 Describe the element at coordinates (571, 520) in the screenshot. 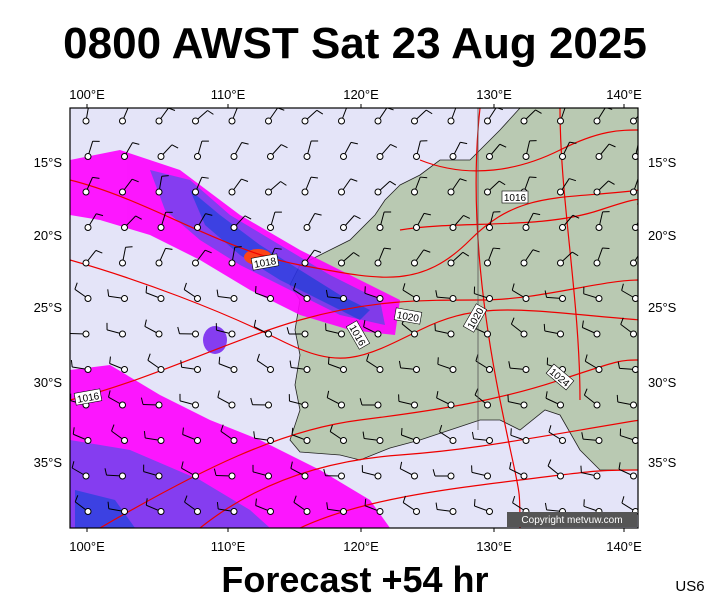

I see `copyright: Copyright metvuw.com` at that location.